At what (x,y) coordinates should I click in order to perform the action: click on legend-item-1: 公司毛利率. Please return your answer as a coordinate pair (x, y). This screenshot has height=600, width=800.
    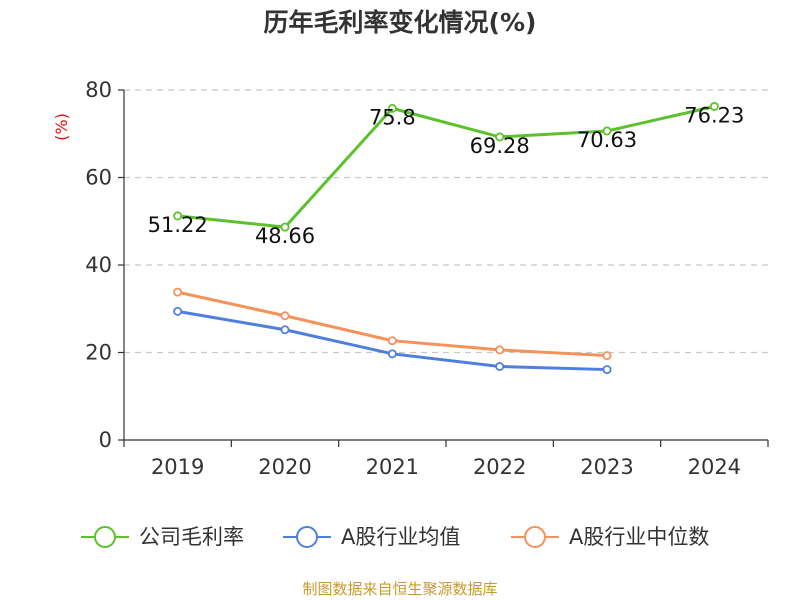
    Looking at the image, I should click on (162, 537).